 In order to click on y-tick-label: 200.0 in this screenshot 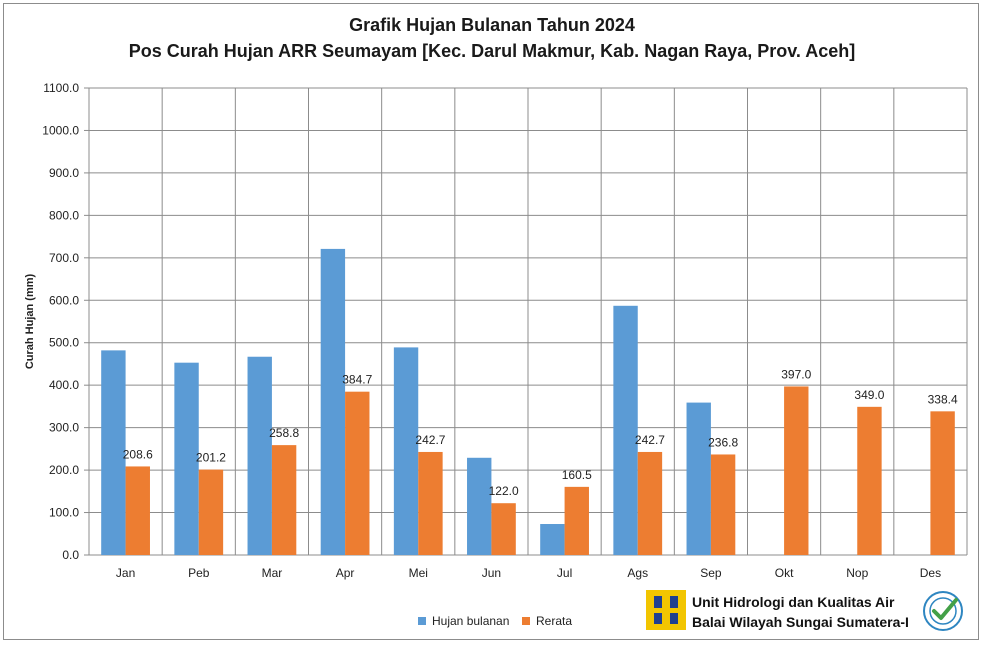, I will do `click(64, 470)`.